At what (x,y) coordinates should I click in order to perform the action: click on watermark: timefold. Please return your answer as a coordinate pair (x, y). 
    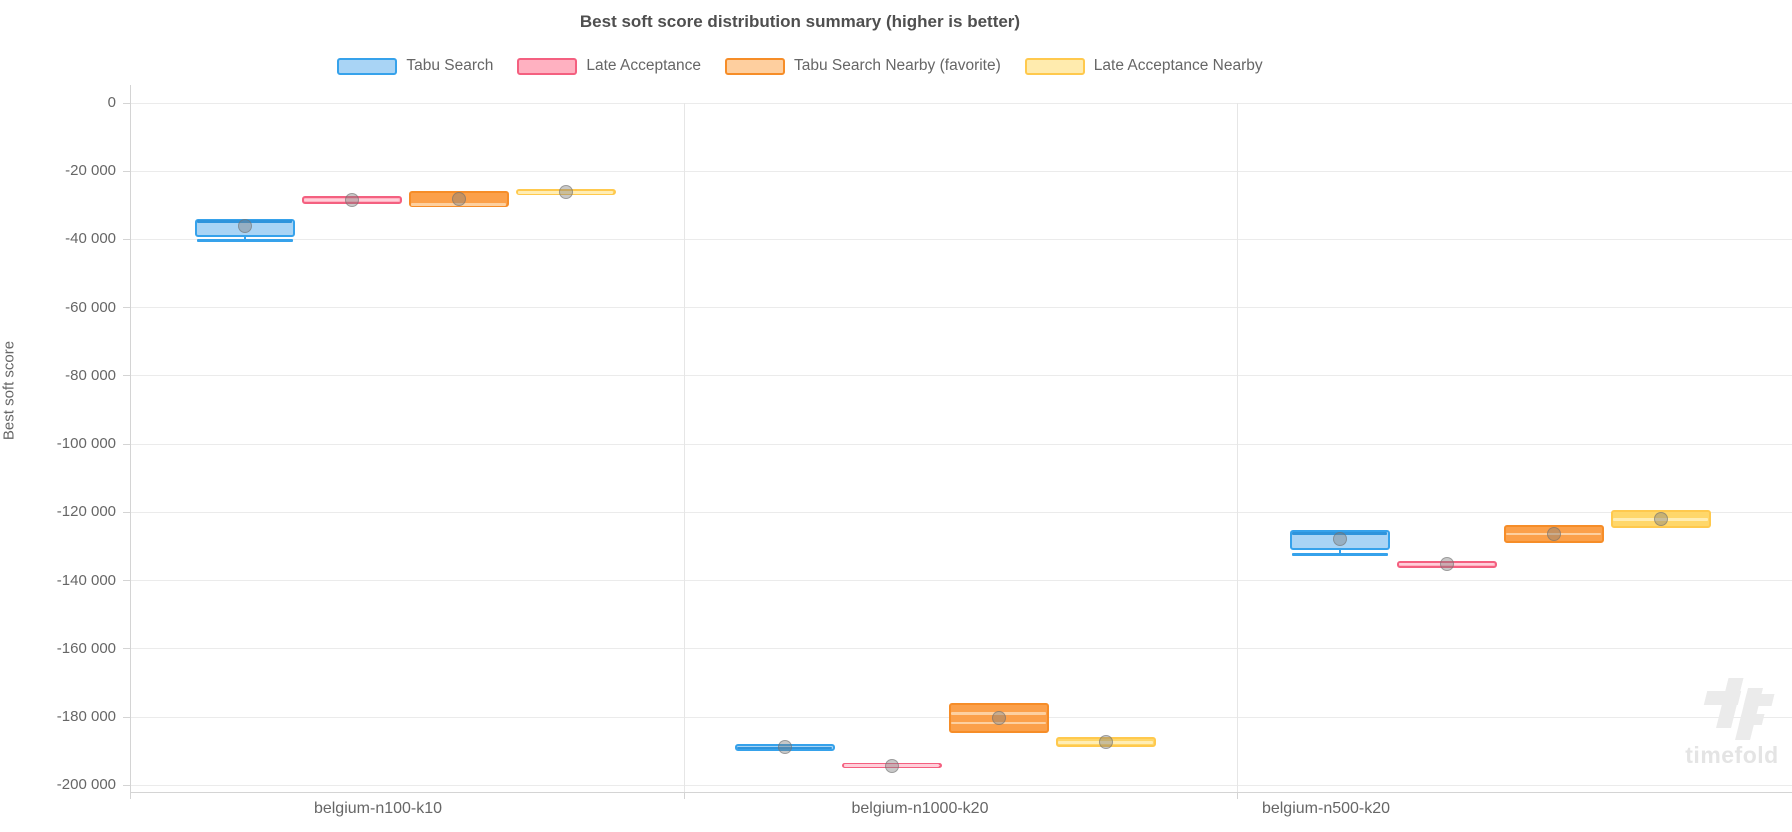
    Looking at the image, I should click on (1732, 722).